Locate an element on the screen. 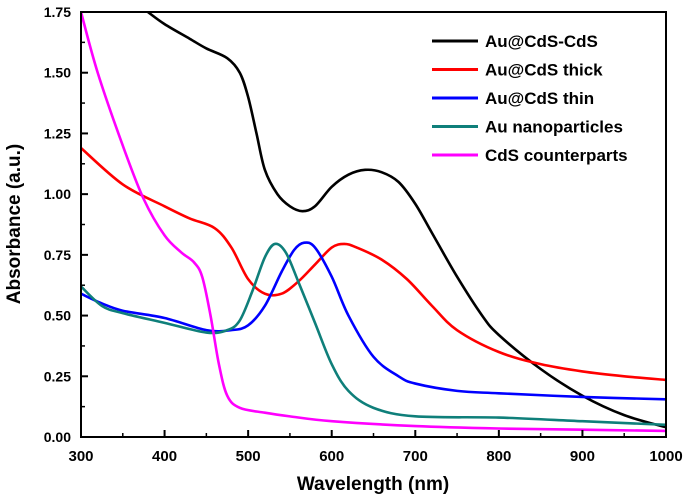 The height and width of the screenshot is (503, 685). y-tick-label: 1.50 is located at coordinates (57, 73).